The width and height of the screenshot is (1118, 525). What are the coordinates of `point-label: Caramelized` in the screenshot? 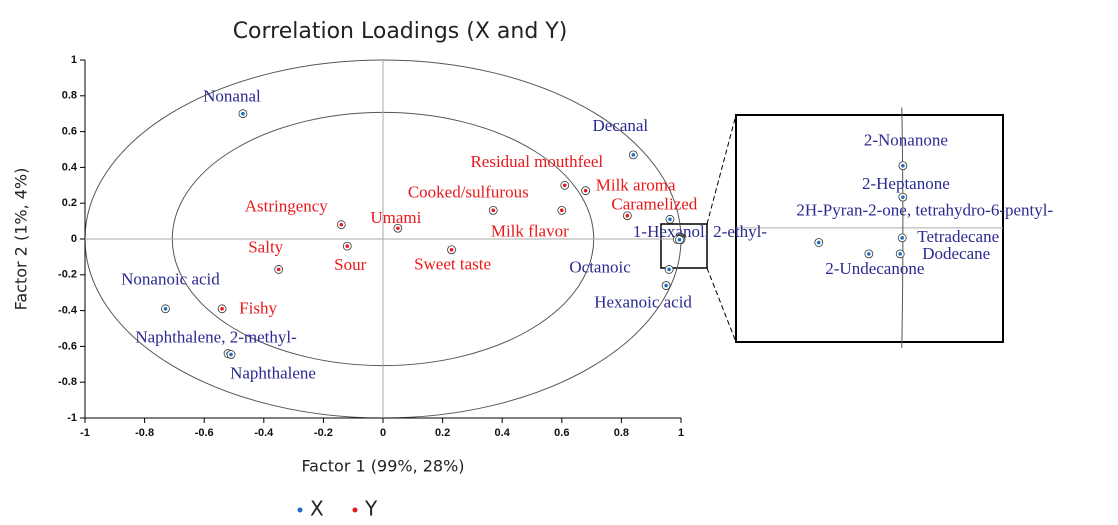 It's located at (654, 204).